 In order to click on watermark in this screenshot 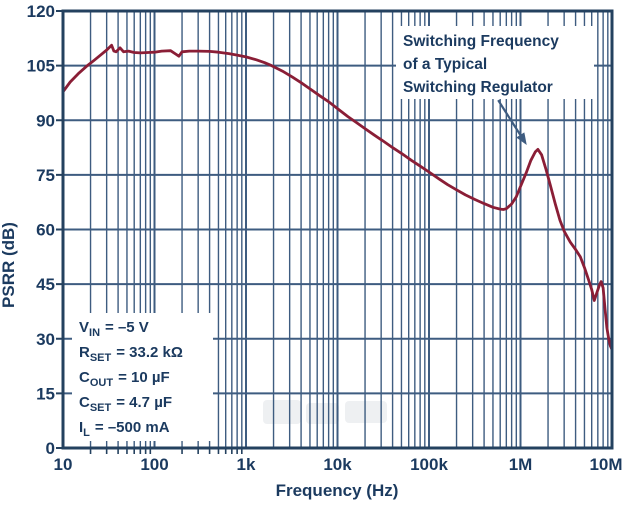, I will do `click(325, 412)`.